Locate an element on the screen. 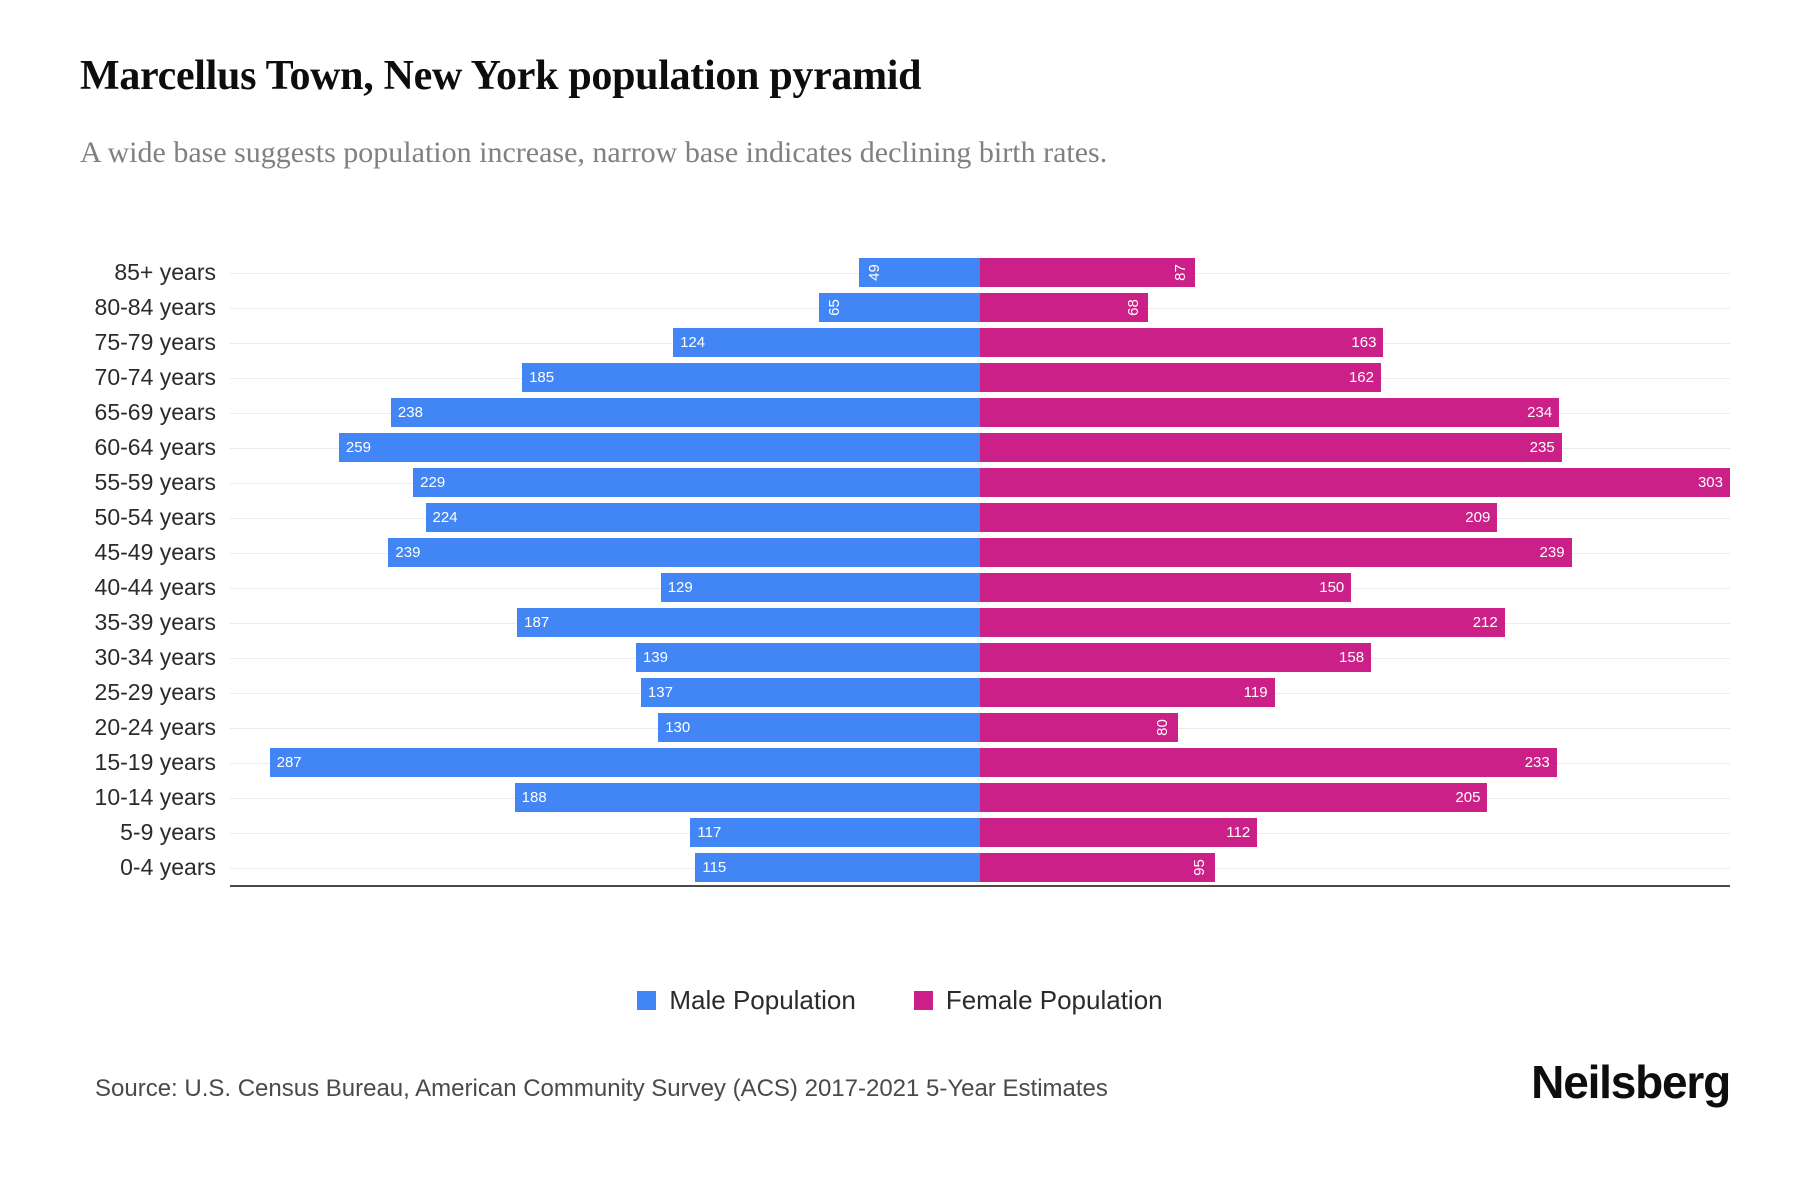 Image resolution: width=1800 pixels, height=1200 pixels. bar-female: 80 is located at coordinates (1079, 727).